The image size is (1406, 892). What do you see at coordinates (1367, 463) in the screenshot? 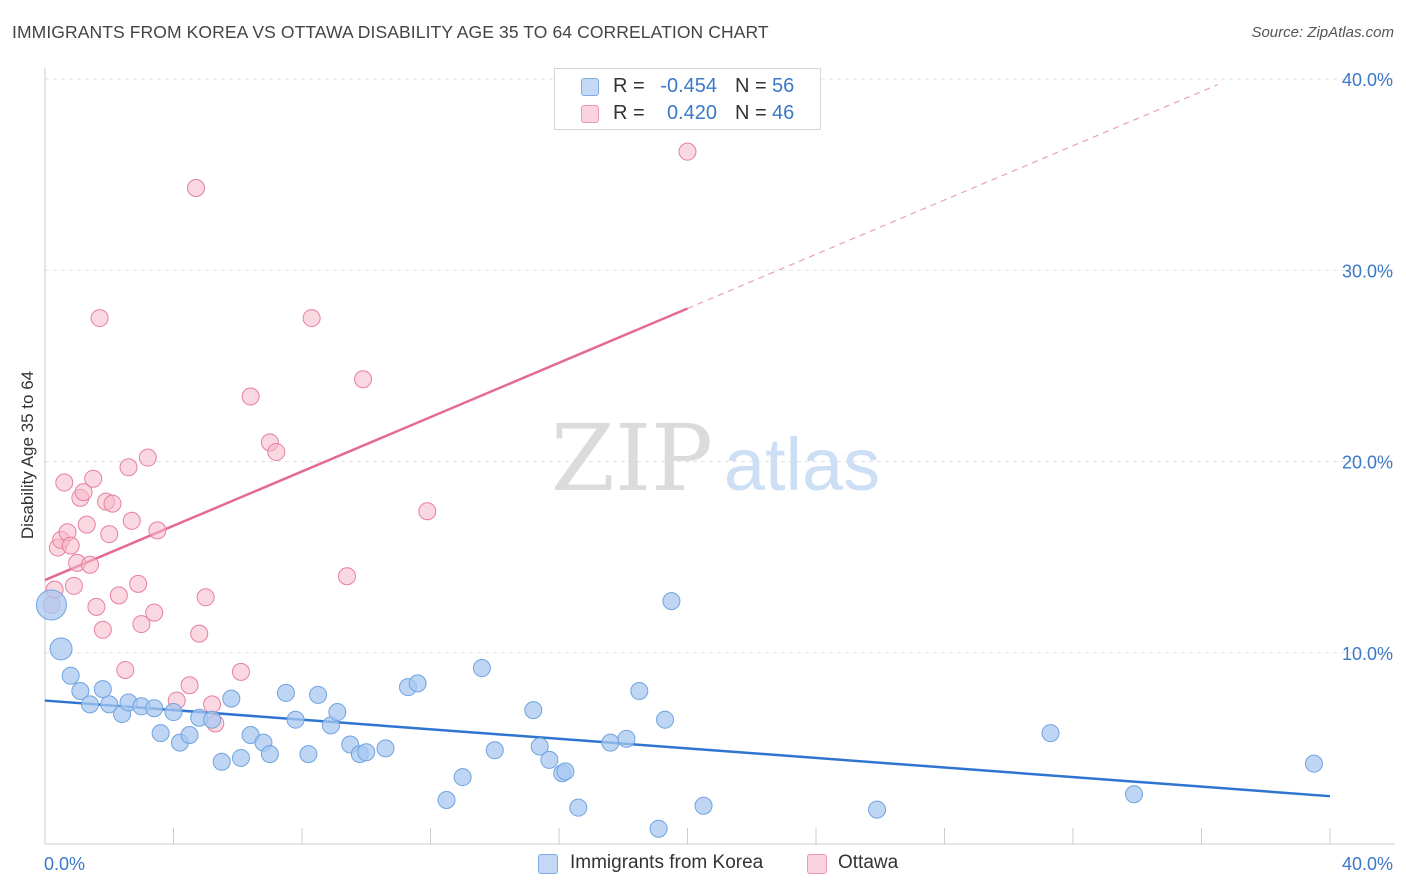
I see `y-tick-label: 20.0%` at bounding box center [1367, 463].